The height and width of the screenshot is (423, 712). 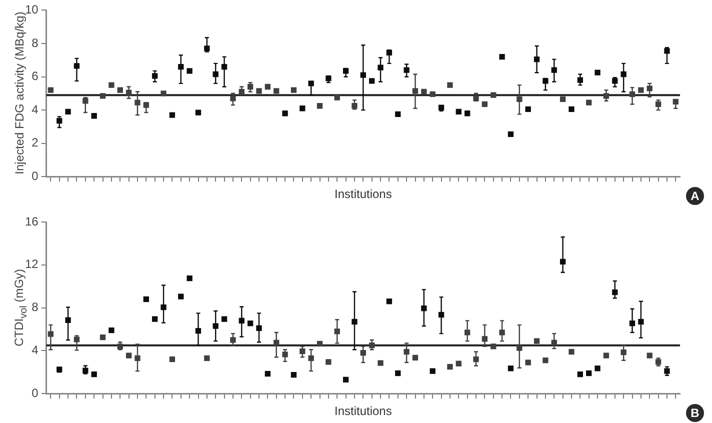 What do you see at coordinates (31, 264) in the screenshot?
I see `y-tick-label: 12` at bounding box center [31, 264].